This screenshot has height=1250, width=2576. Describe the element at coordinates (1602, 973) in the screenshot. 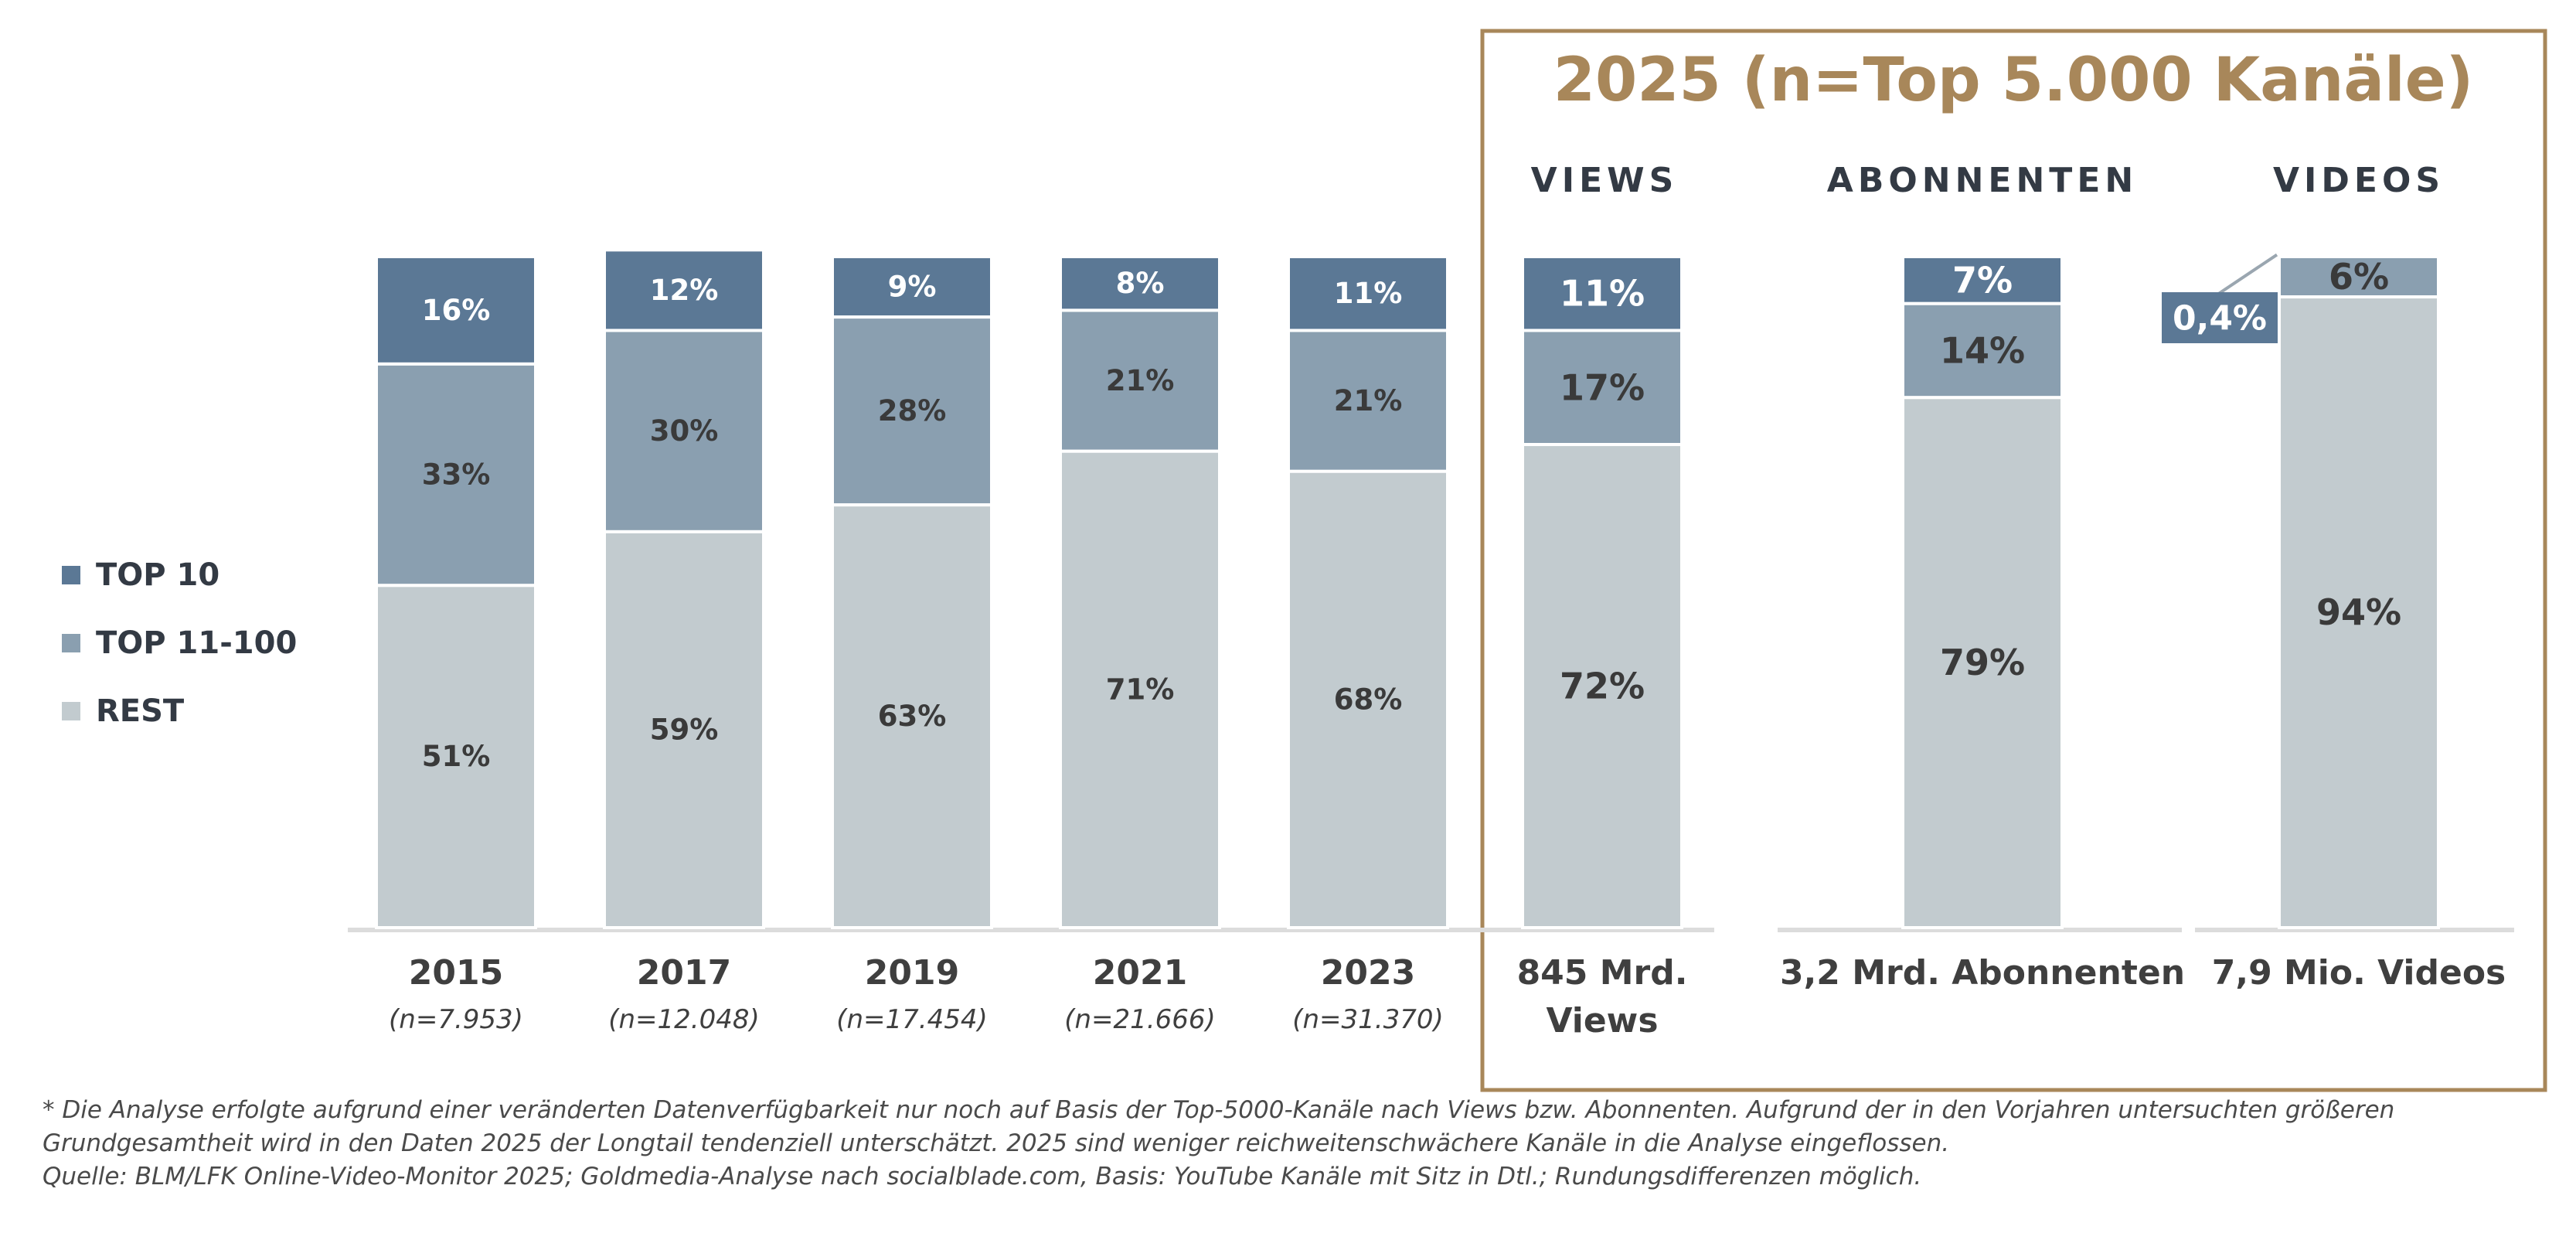

I see `x-tick-label: 845 Mrd.` at that location.